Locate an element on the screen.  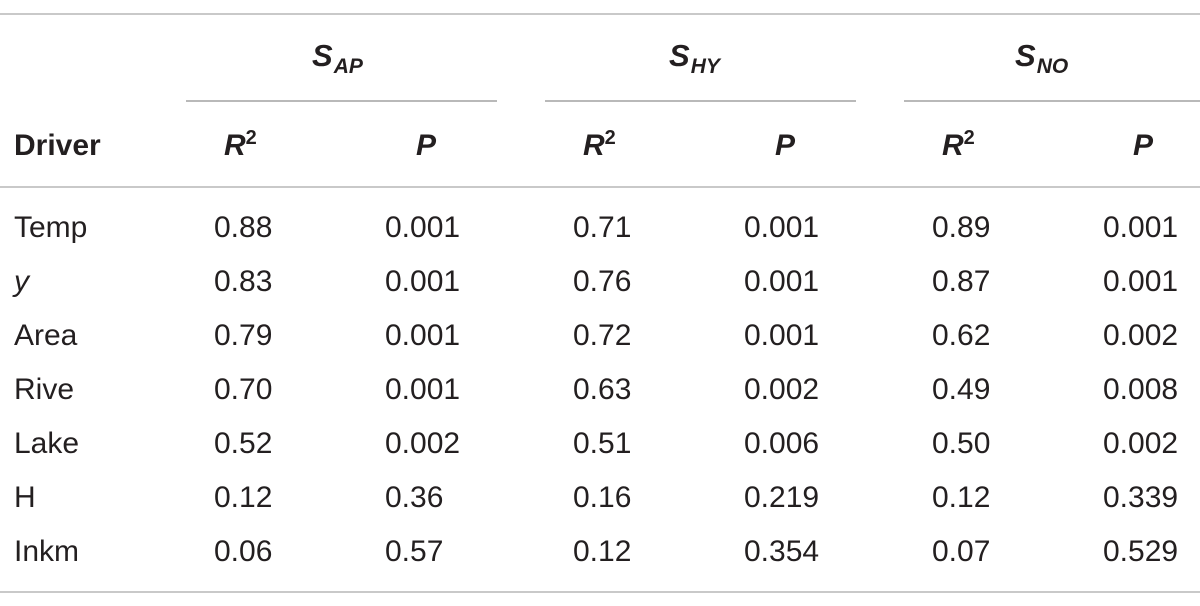
table-bottom-rule is located at coordinates (600, 592).